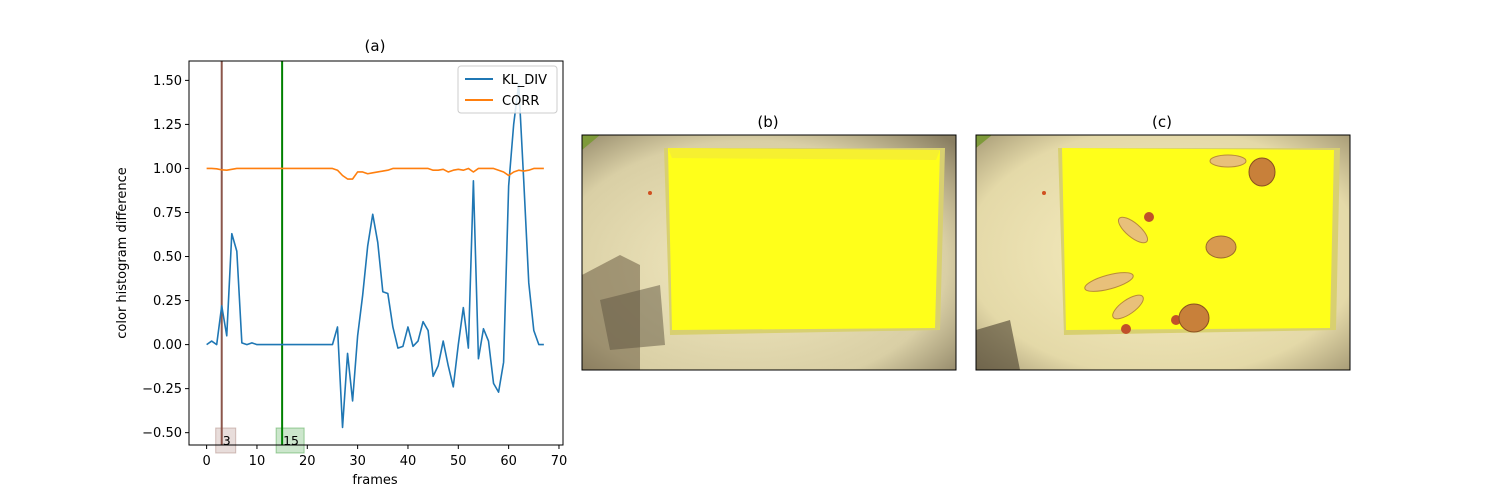 The height and width of the screenshot is (500, 1500). What do you see at coordinates (1162, 122) in the screenshot?
I see `image-title-c: (c)` at bounding box center [1162, 122].